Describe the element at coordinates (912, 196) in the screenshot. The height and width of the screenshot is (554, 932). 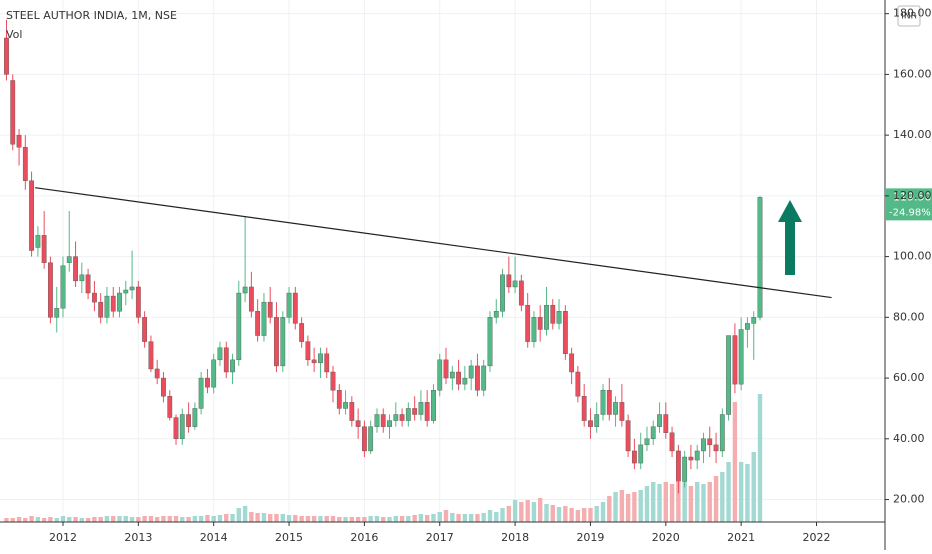
I see `last-price: 119.50` at that location.